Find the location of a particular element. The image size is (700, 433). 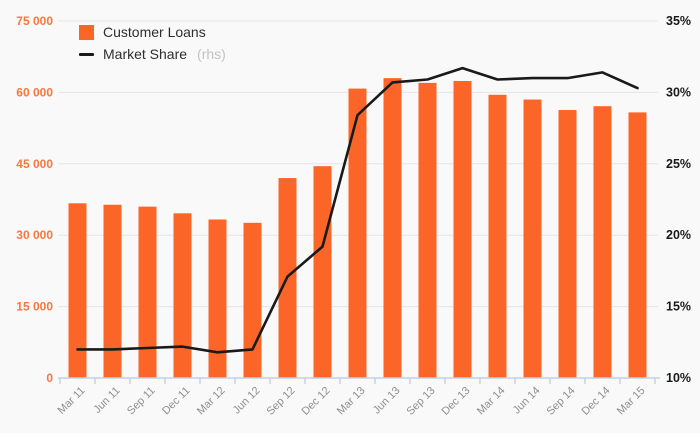

line-swatch-icon is located at coordinates (86, 54).